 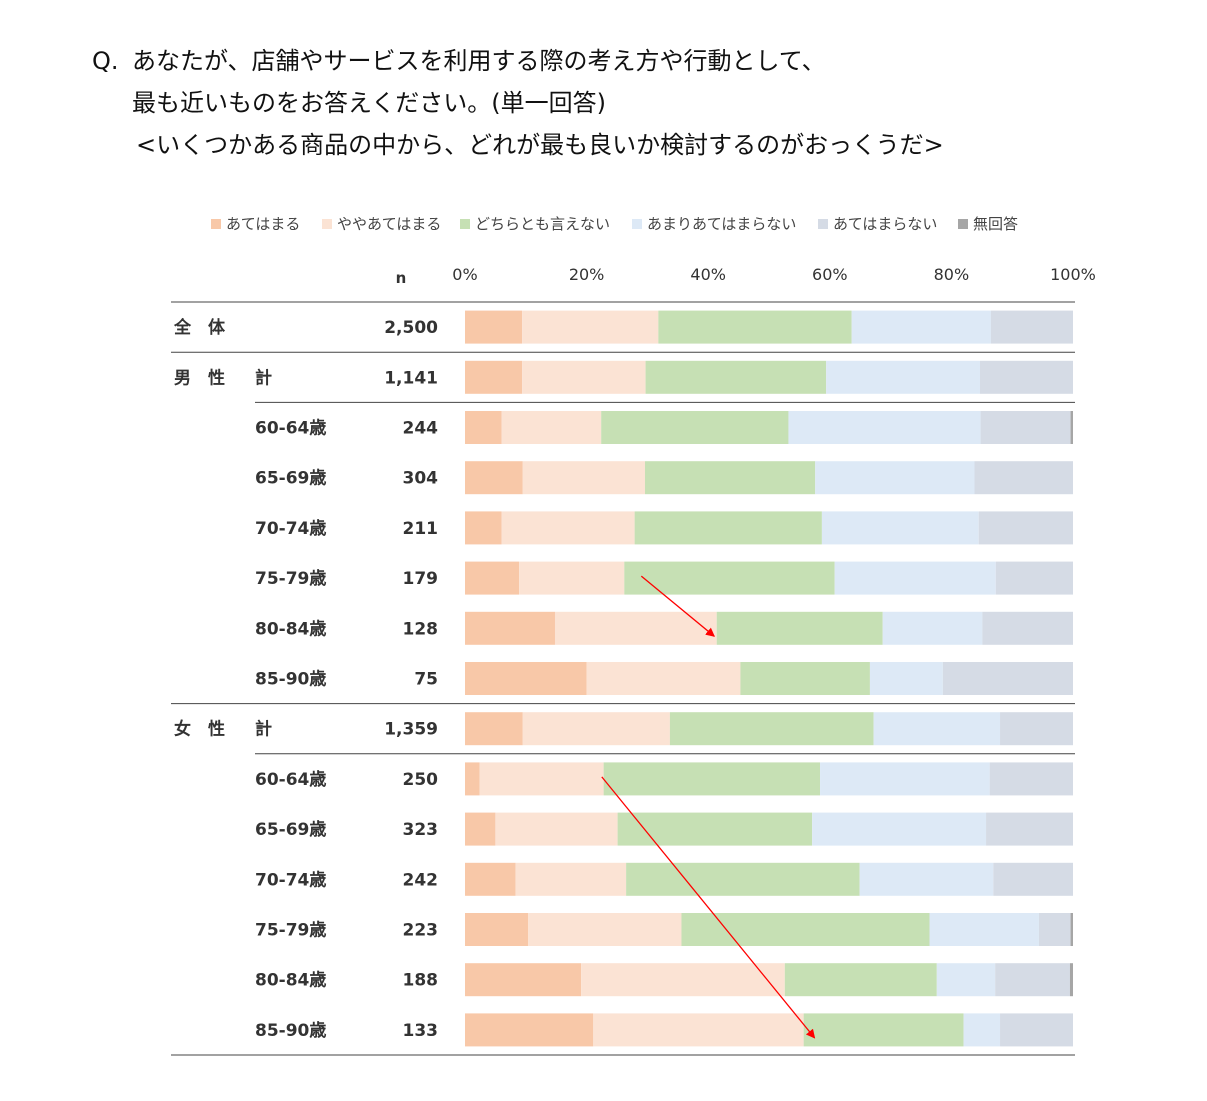 I want to click on row-sub-label: 70-74歳, so click(x=290, y=879).